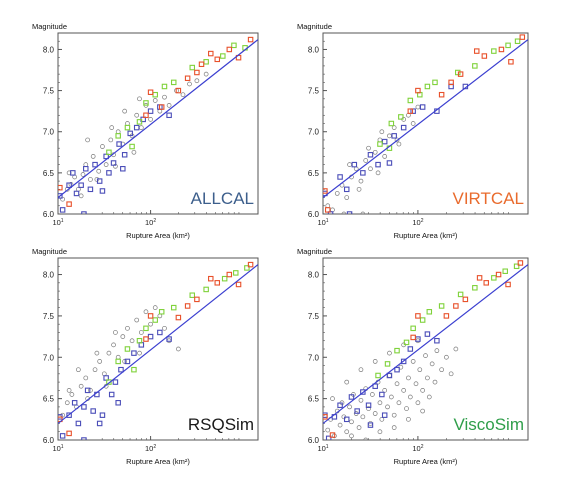  What do you see at coordinates (49, 440) in the screenshot?
I see `y-tick-label: 6.0` at bounding box center [49, 440].